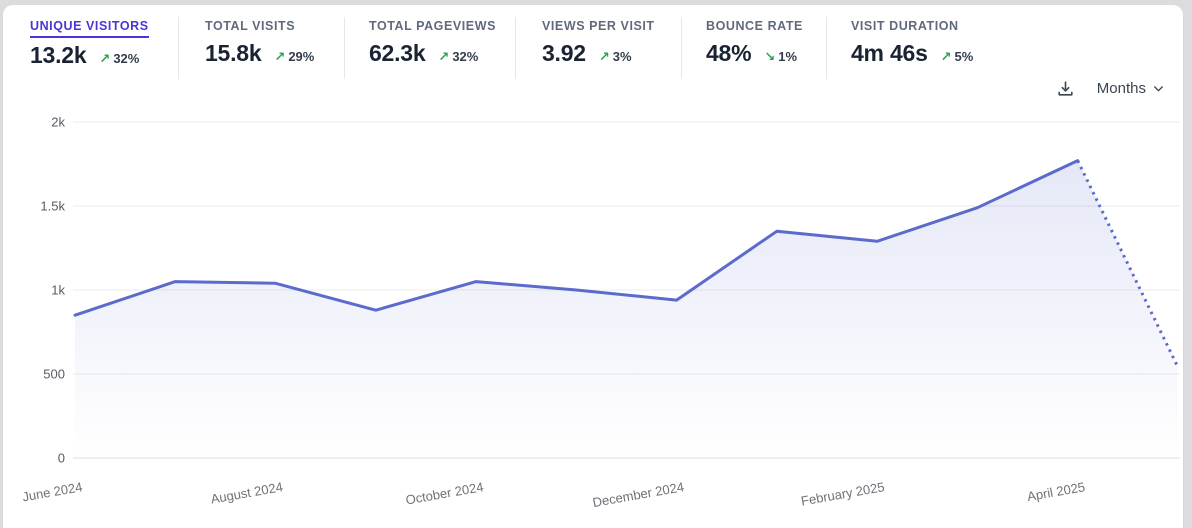  What do you see at coordinates (52, 206) in the screenshot?
I see `y-axis-tick-label: 1.5k` at bounding box center [52, 206].